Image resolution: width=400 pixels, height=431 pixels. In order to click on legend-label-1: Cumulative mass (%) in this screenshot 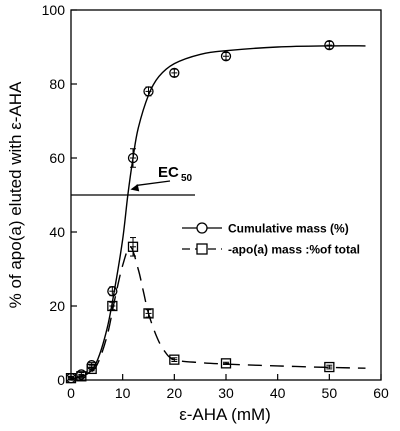, I will do `click(288, 229)`.